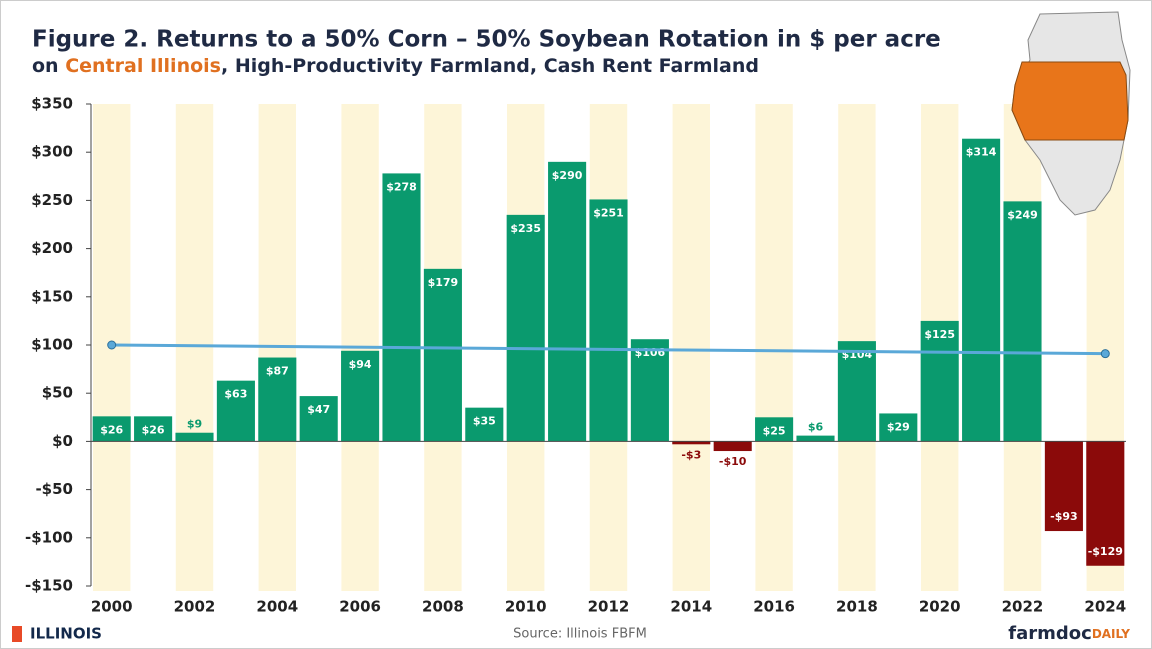  Describe the element at coordinates (1022, 214) in the screenshot. I see `value-label: $249` at that location.